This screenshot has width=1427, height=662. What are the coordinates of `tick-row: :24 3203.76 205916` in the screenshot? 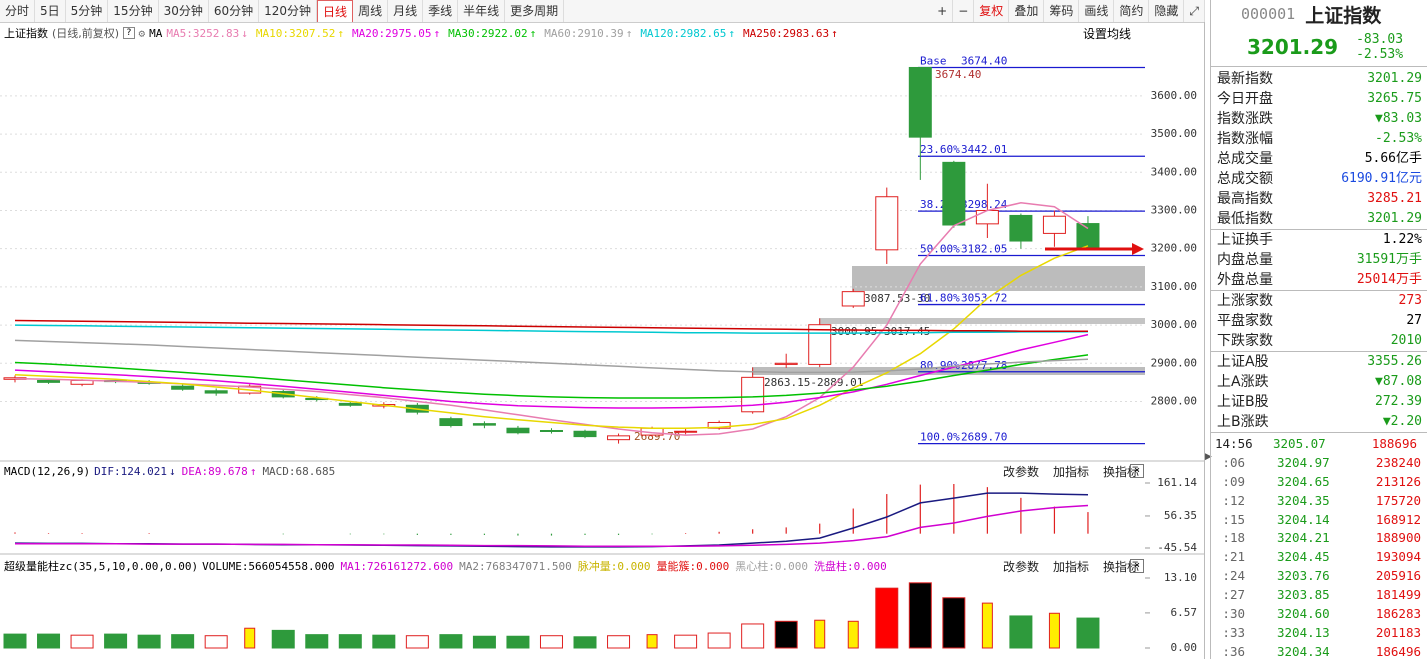 It's located at (1319, 576).